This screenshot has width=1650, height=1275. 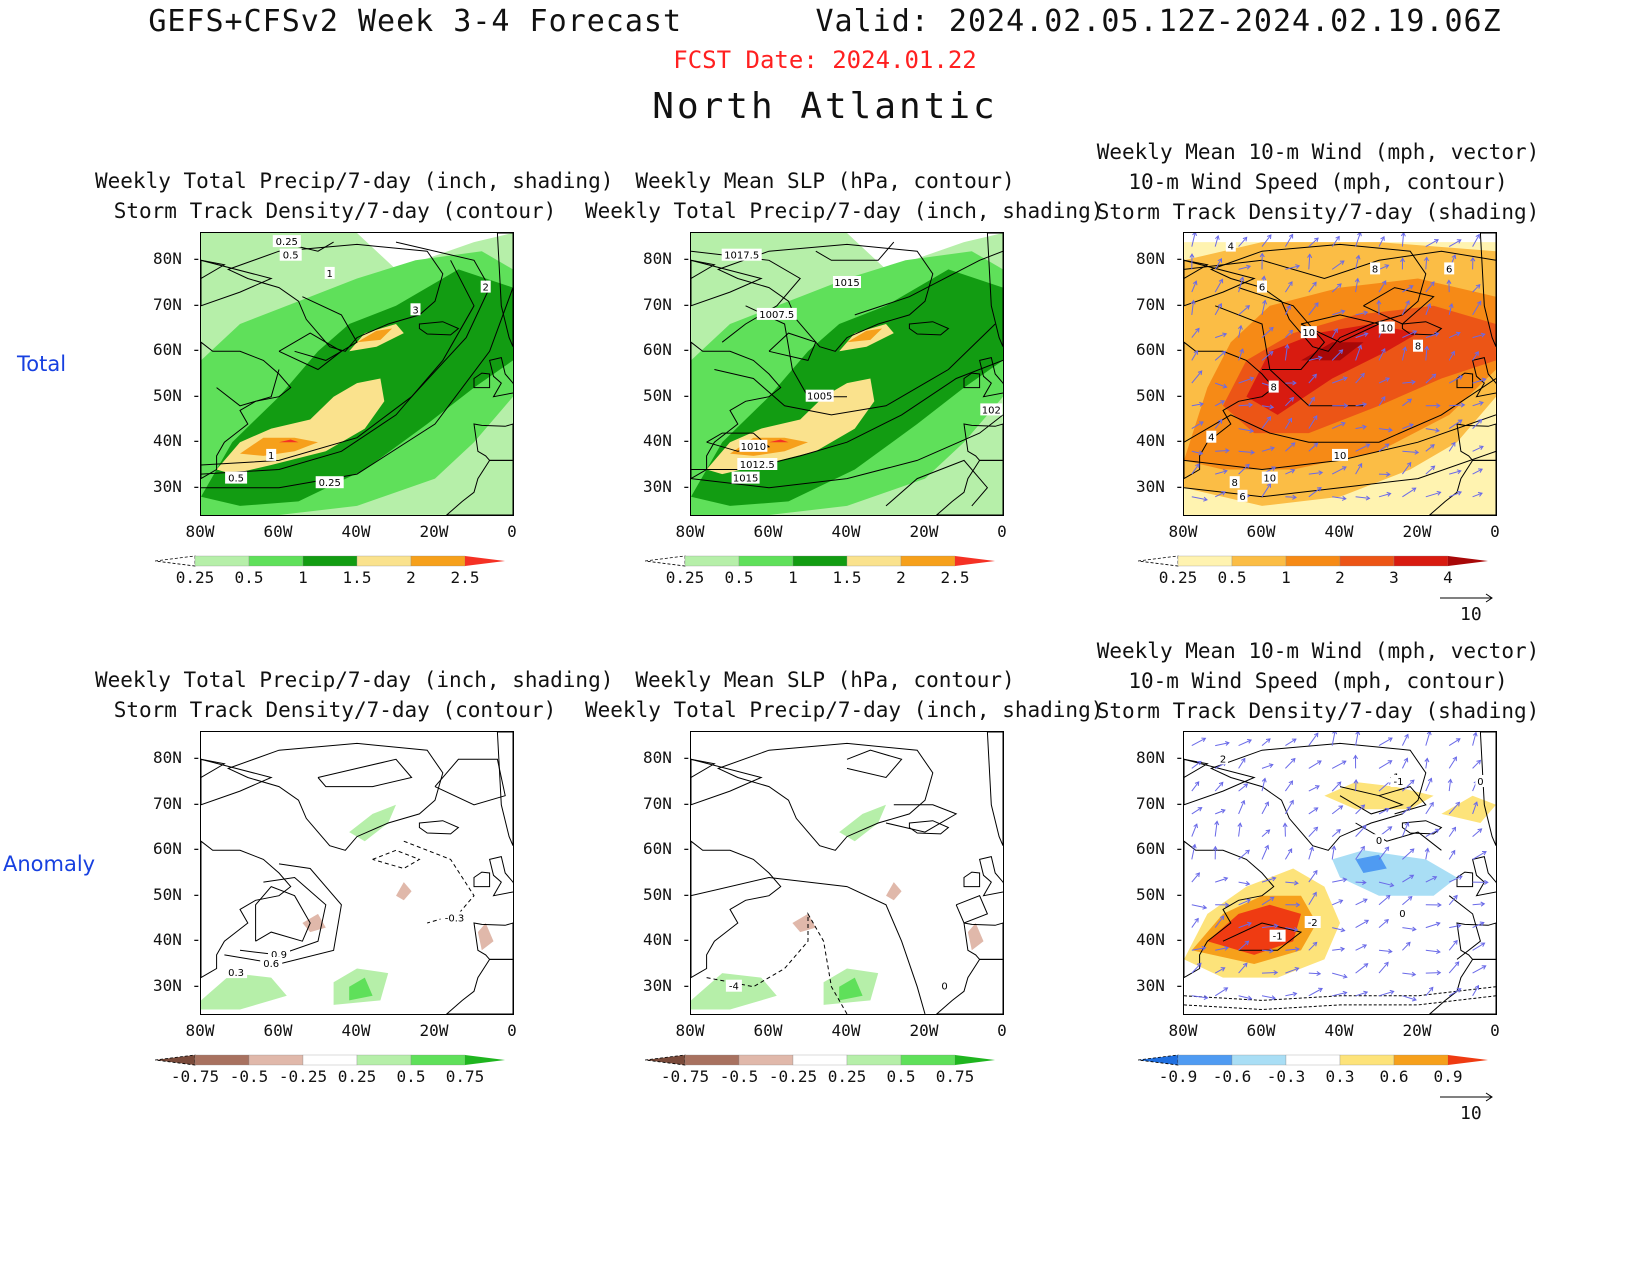 I want to click on colorbar: -0.75 -0.5 -0.25 0.25 0.5 0.75, so click(x=355, y=1070).